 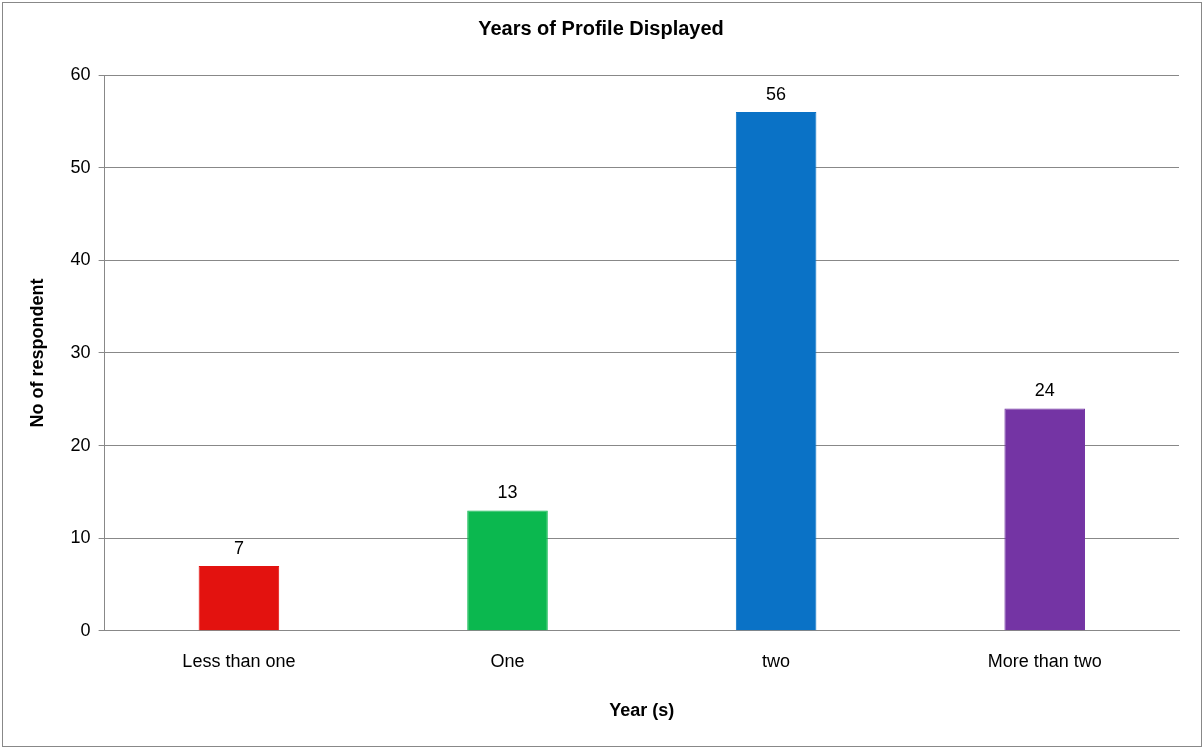 I want to click on data-label: 13, so click(x=507, y=492).